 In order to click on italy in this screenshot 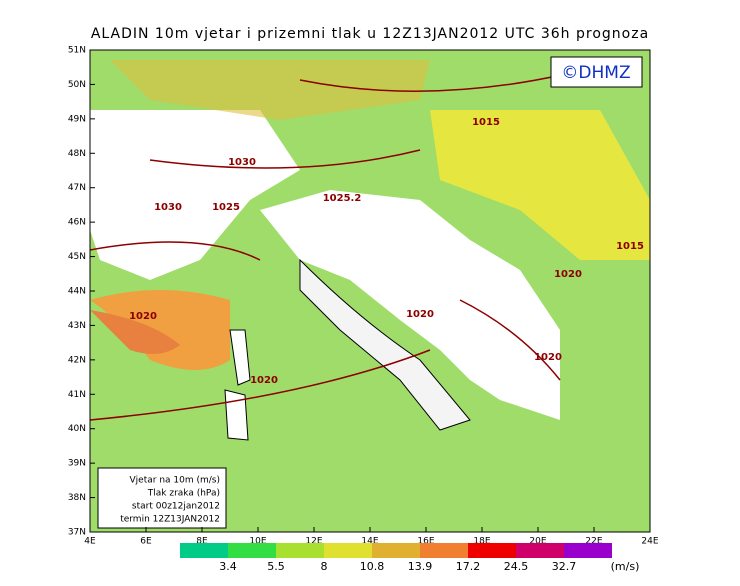, I will do `click(385, 344)`.